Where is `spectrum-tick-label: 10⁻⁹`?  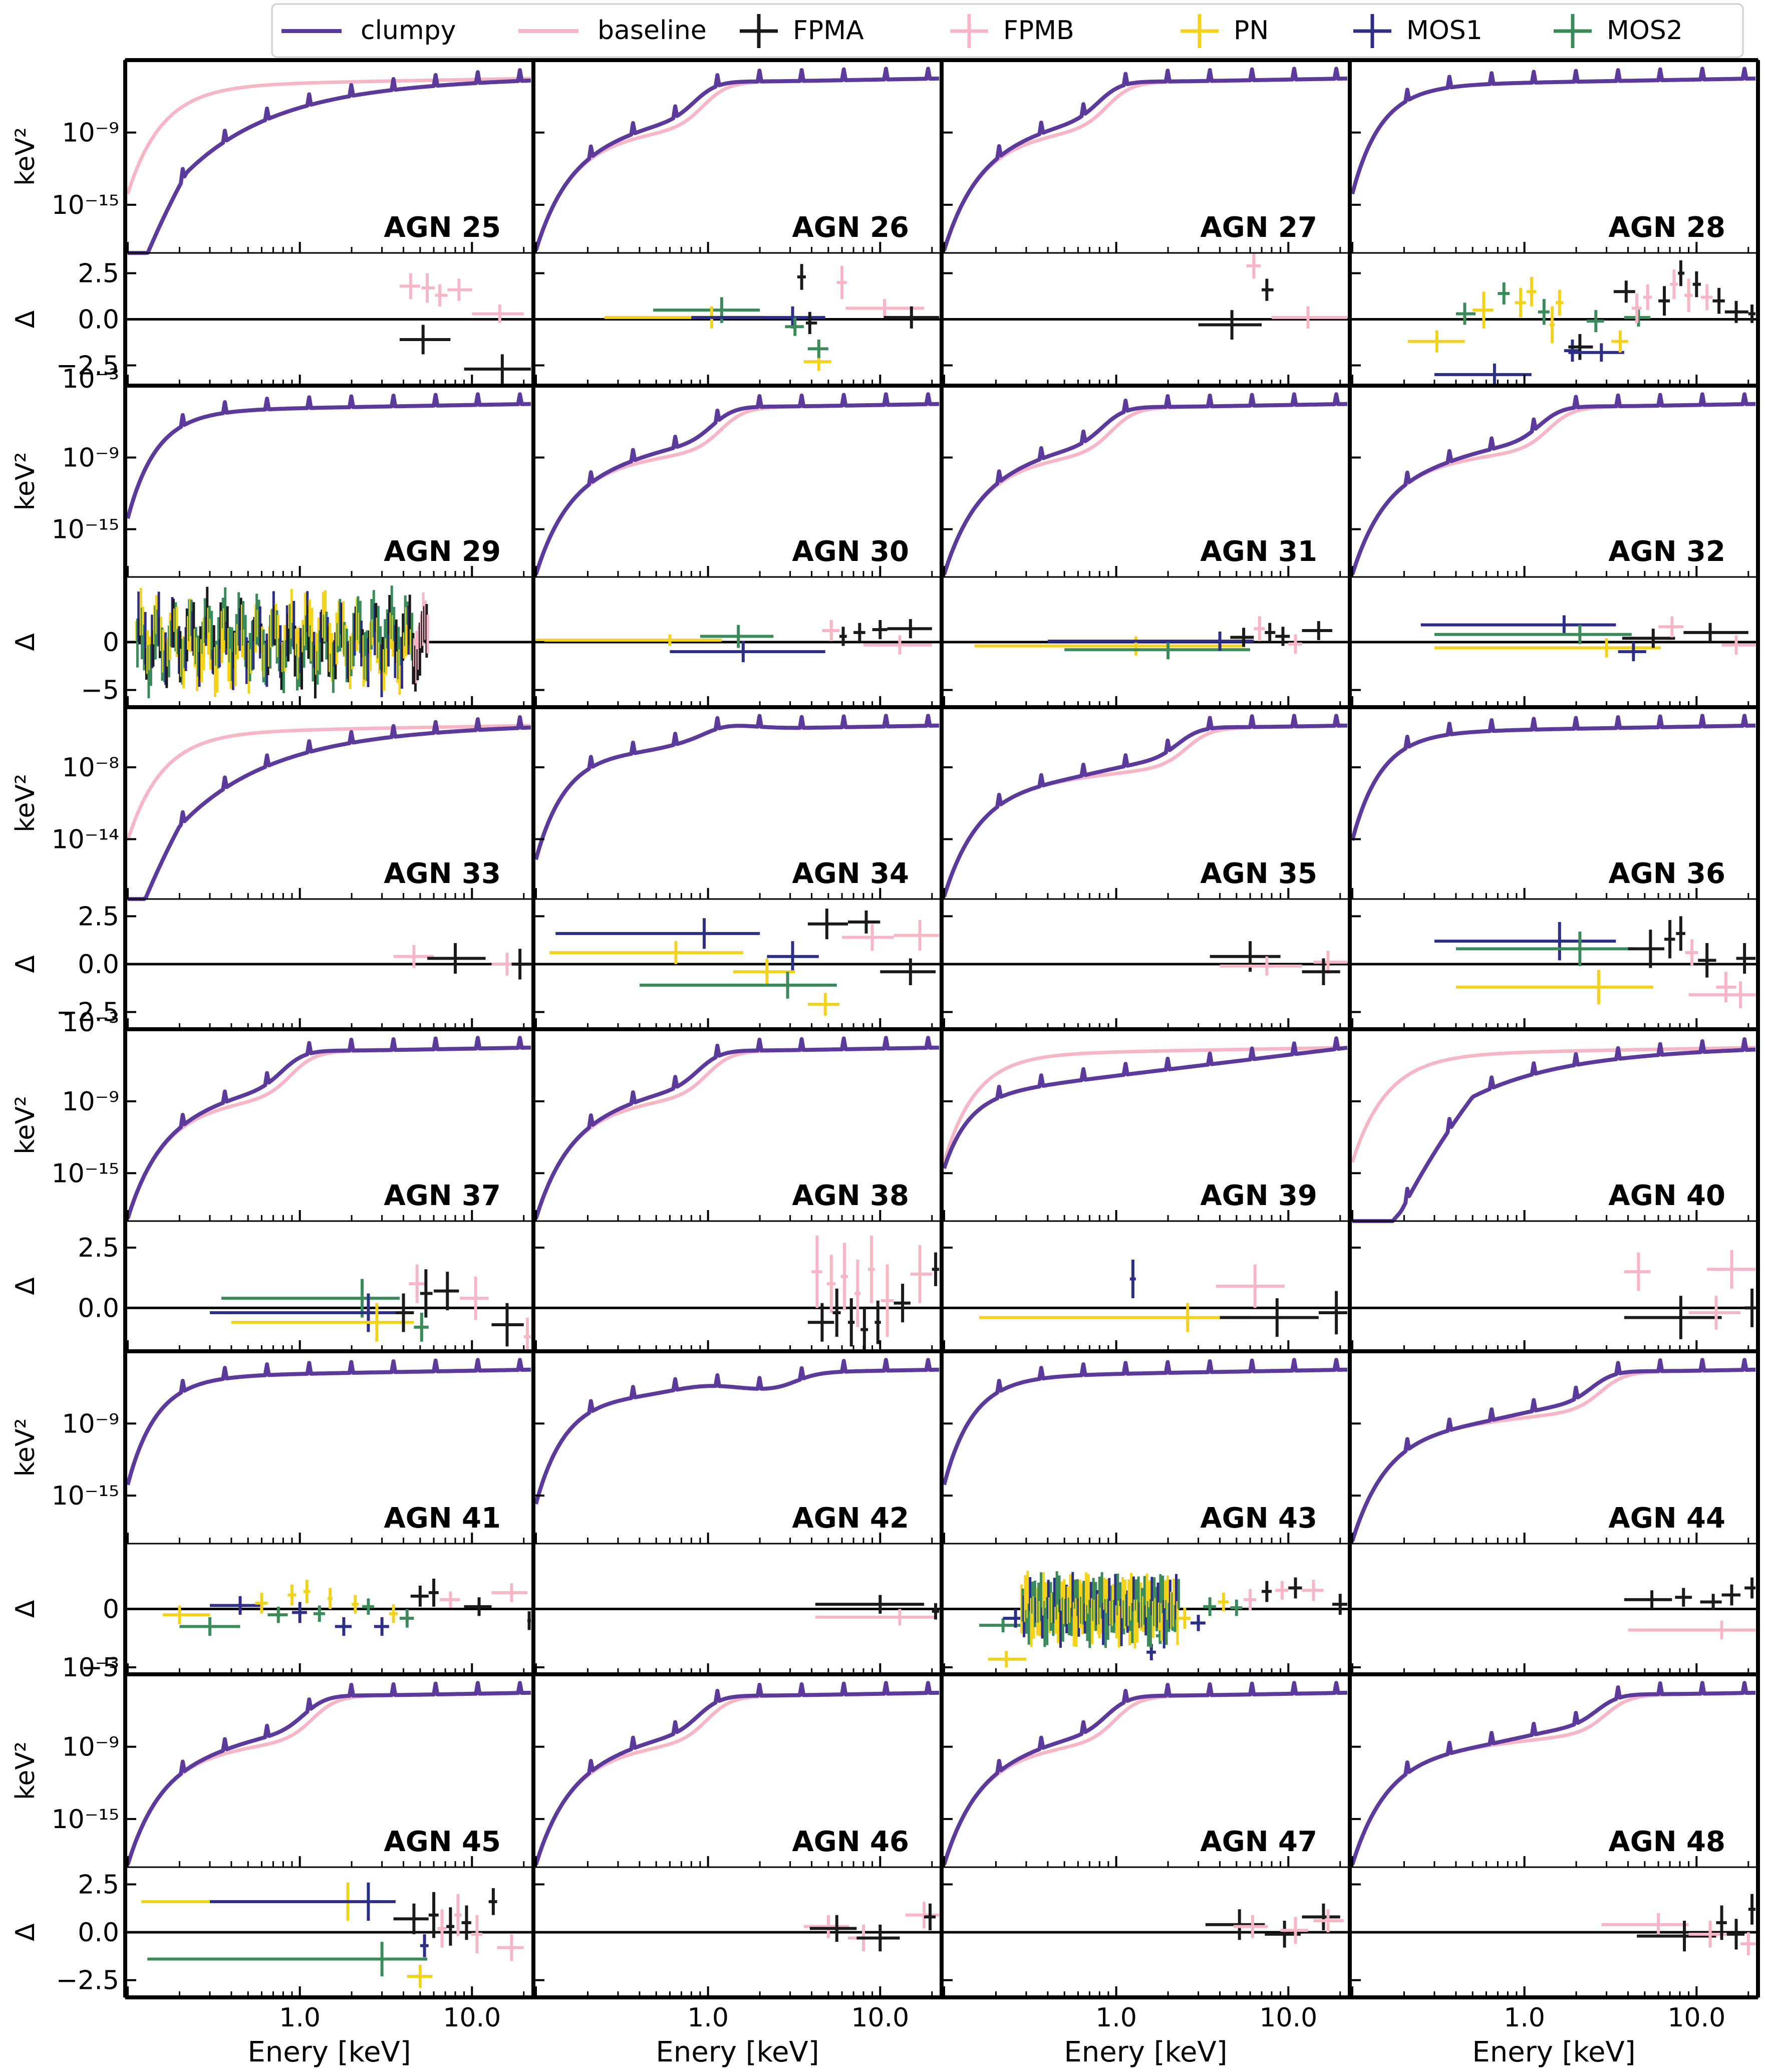
spectrum-tick-label: 10⁻⁹ is located at coordinates (90, 133).